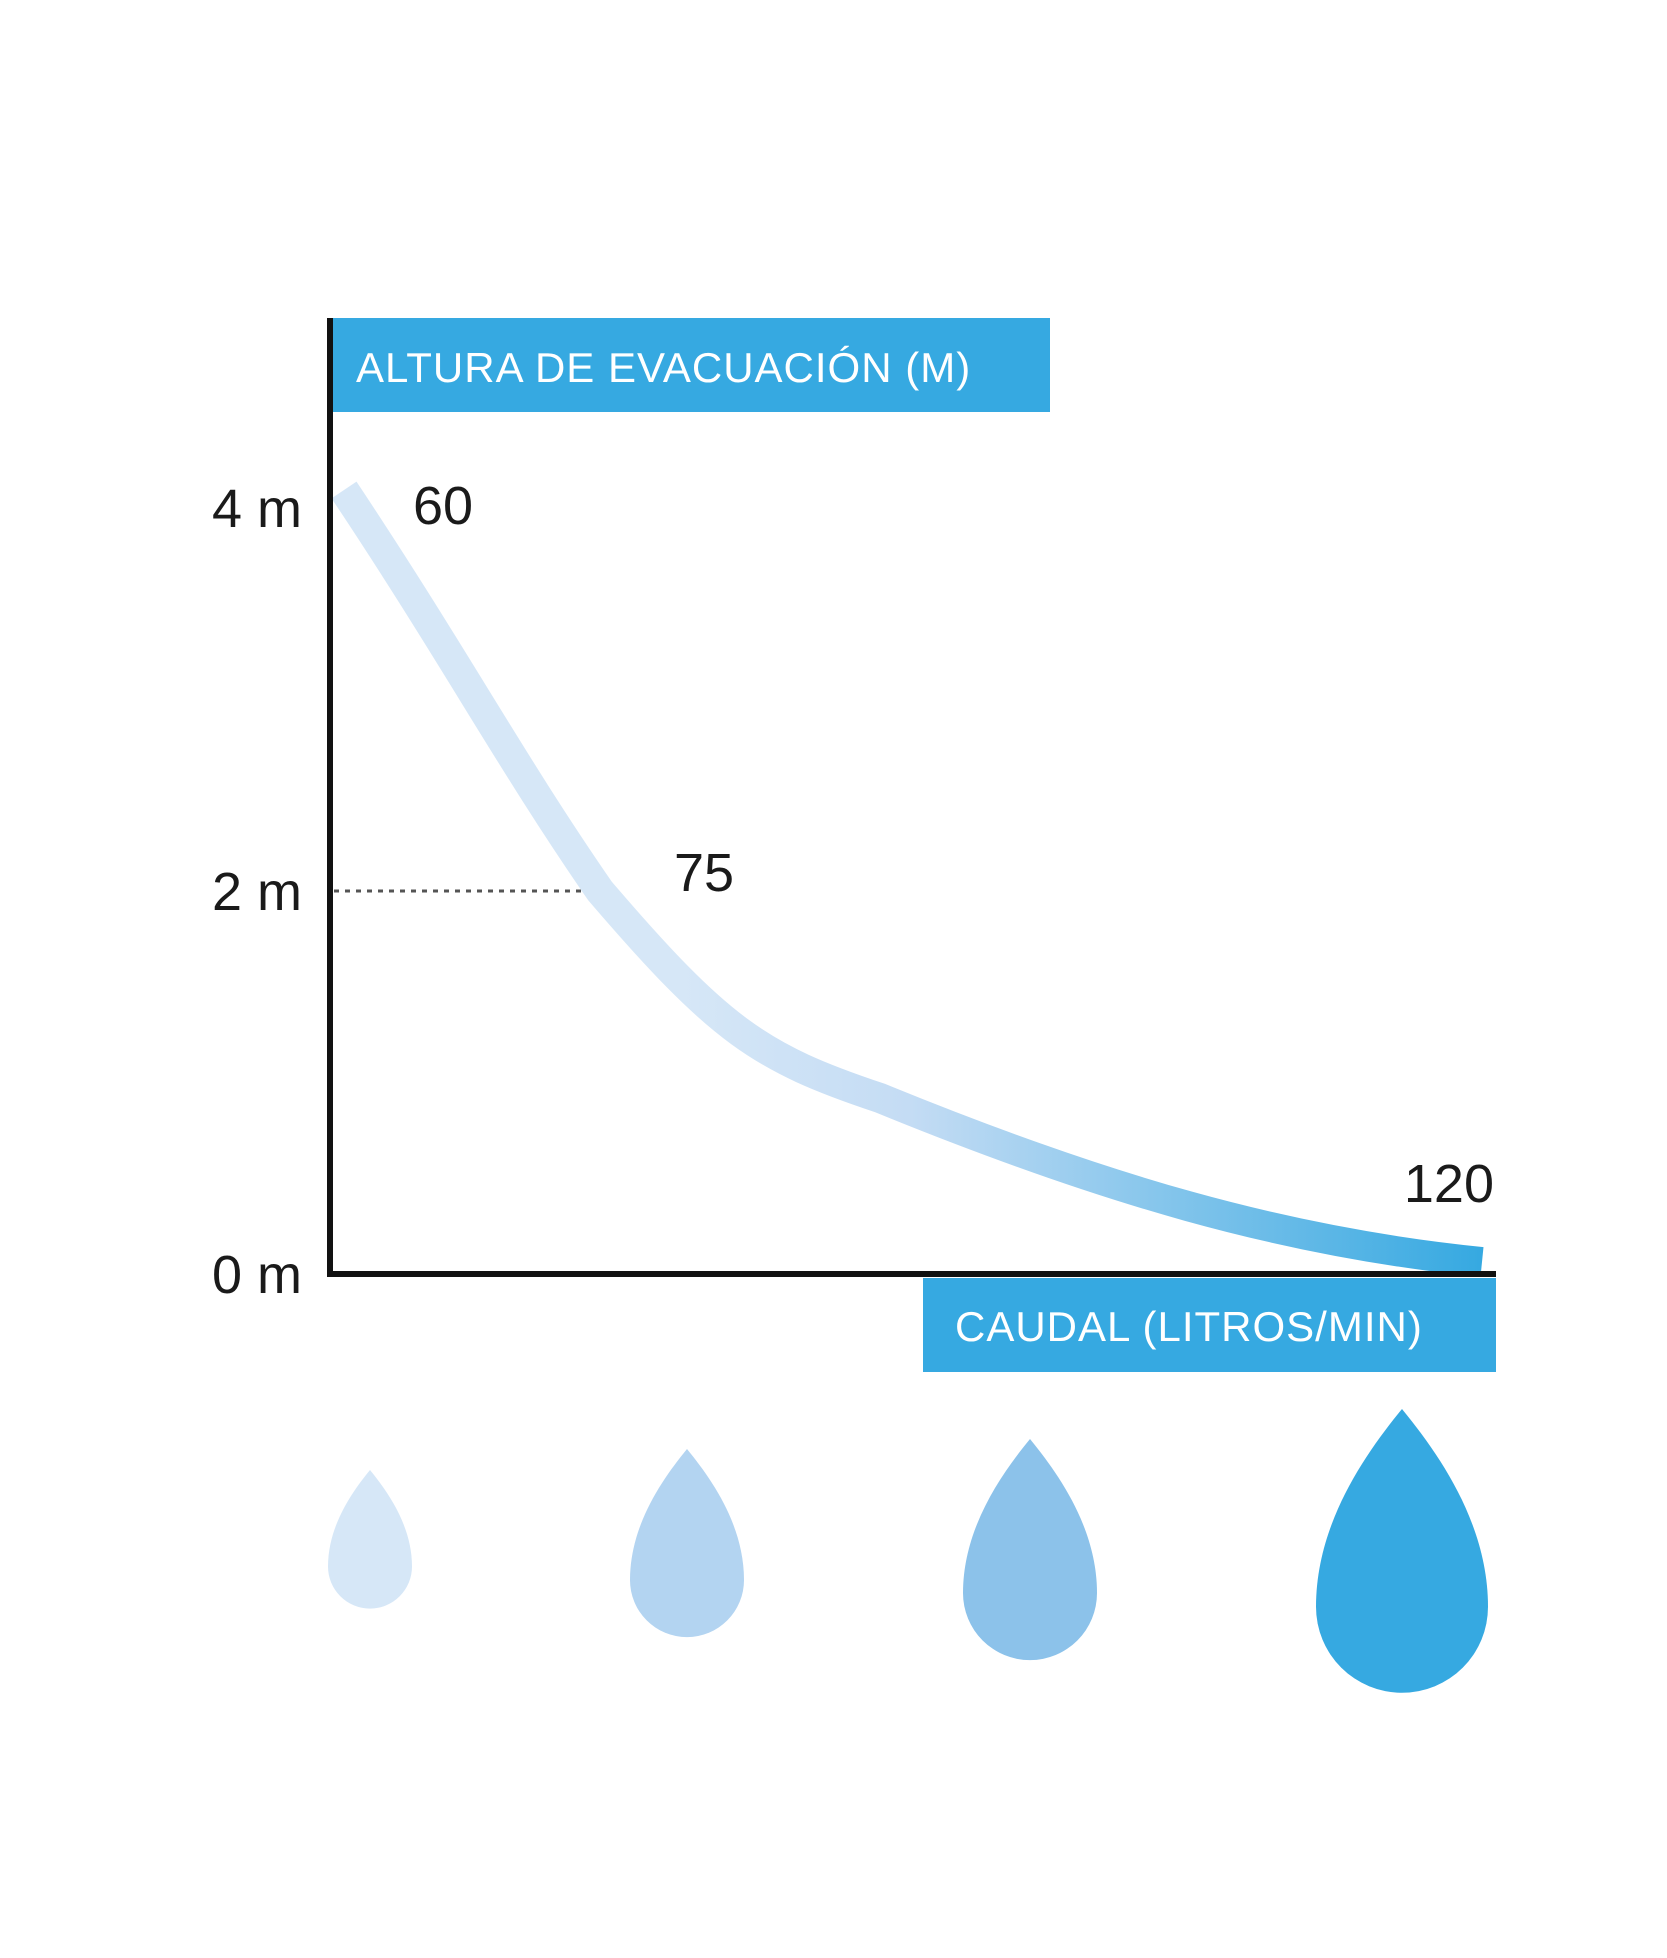  Describe the element at coordinates (1189, 1326) in the screenshot. I see `x-axis-title: CAUDAL (LITROS/MIN)` at that location.